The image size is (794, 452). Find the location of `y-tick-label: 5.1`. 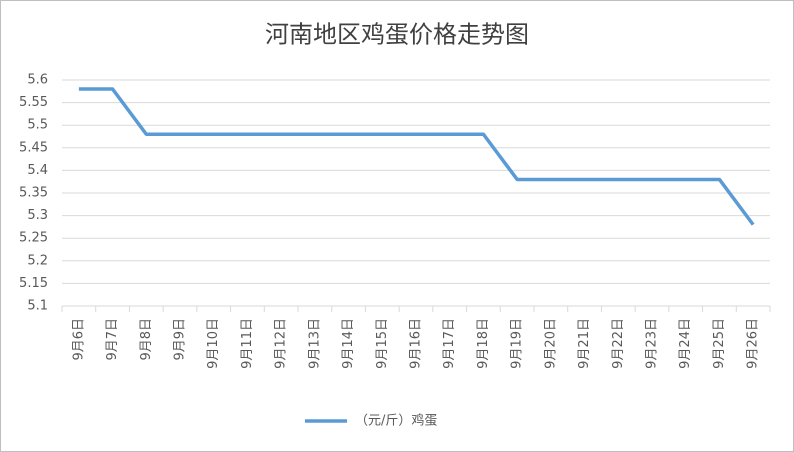

y-tick-label: 5.1 is located at coordinates (37, 306).